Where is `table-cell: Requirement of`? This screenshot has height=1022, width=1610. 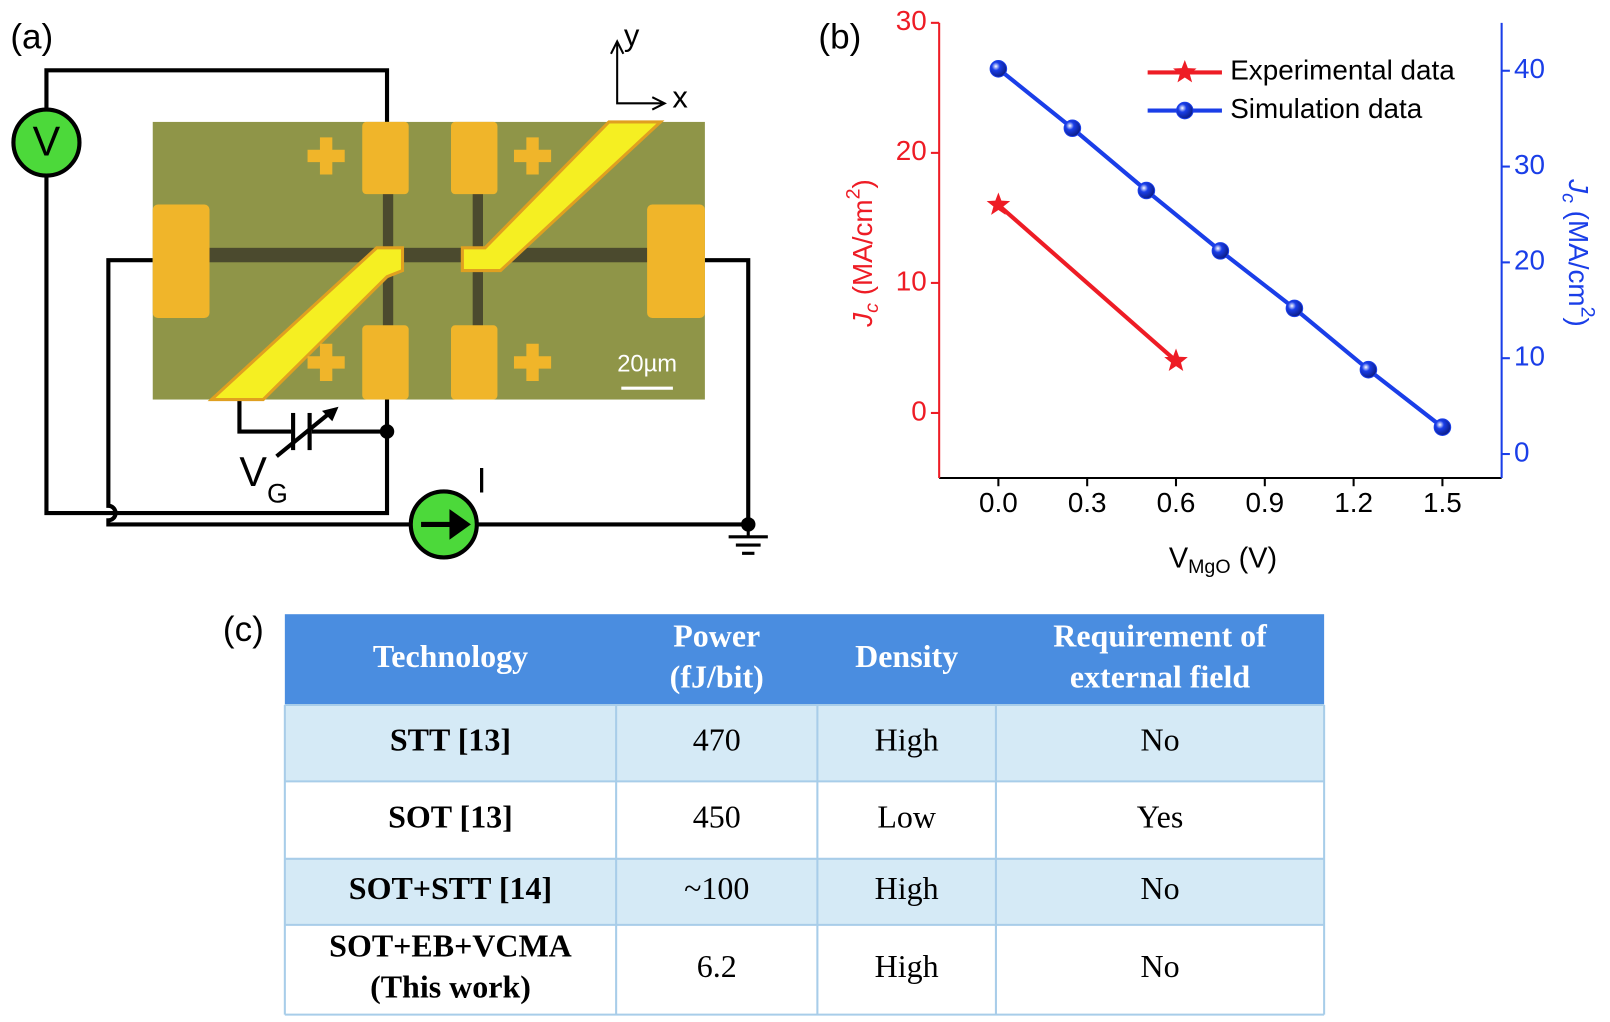 table-cell: Requirement of is located at coordinates (1160, 635).